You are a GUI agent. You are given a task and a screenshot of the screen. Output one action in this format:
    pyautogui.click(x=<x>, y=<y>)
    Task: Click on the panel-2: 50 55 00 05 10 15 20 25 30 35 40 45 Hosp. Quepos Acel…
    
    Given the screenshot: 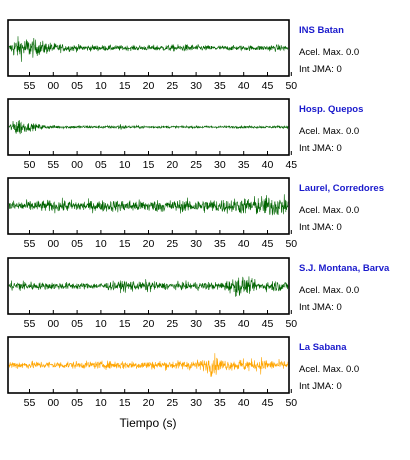 What is the action you would take?
    pyautogui.click(x=185, y=134)
    